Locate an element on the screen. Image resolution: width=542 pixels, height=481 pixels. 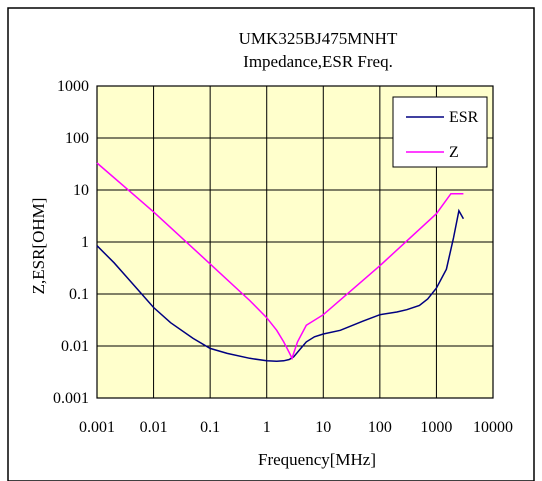
x-axis-label: Frequency[MHz] is located at coordinates (317, 459).